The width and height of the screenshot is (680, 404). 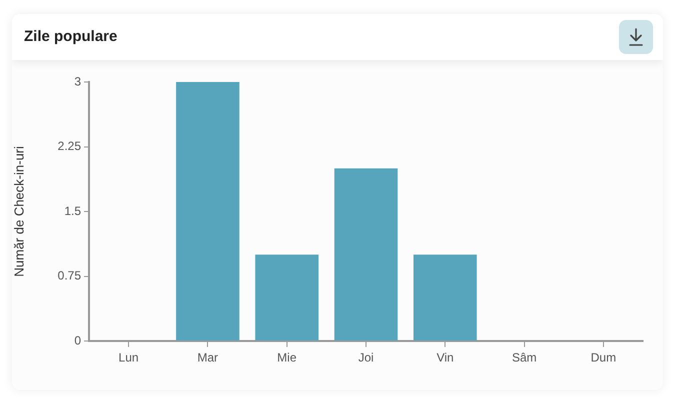 What do you see at coordinates (78, 340) in the screenshot?
I see `y-tick-label: 0` at bounding box center [78, 340].